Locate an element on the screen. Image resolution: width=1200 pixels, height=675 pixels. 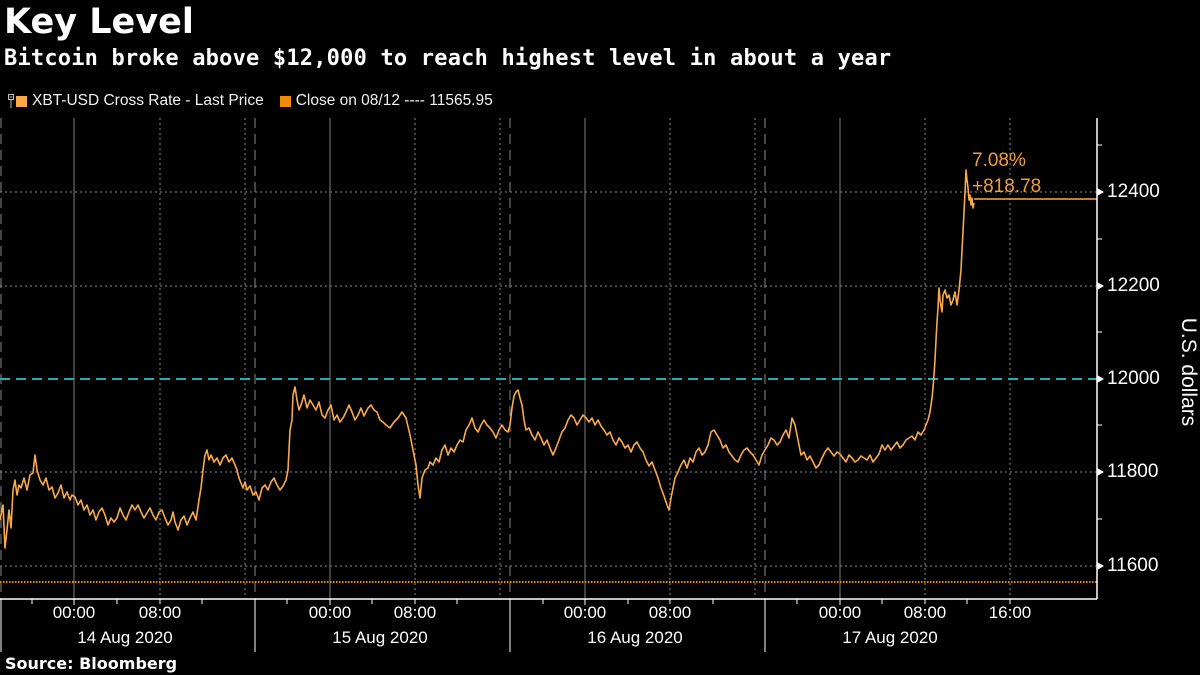
x-date-label: 17 Aug 2020 is located at coordinates (890, 637).